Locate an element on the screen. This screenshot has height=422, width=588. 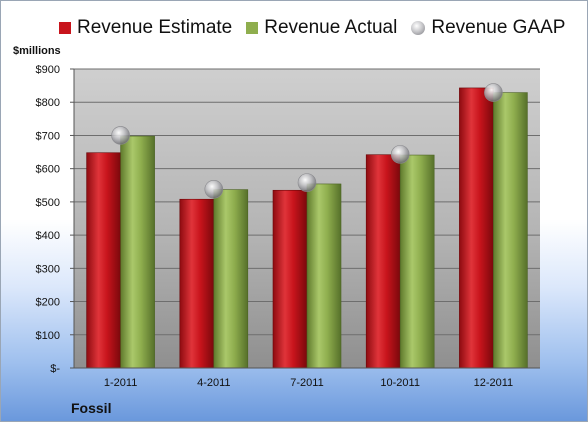
x-tick-label: 7-2011 is located at coordinates (306, 383).